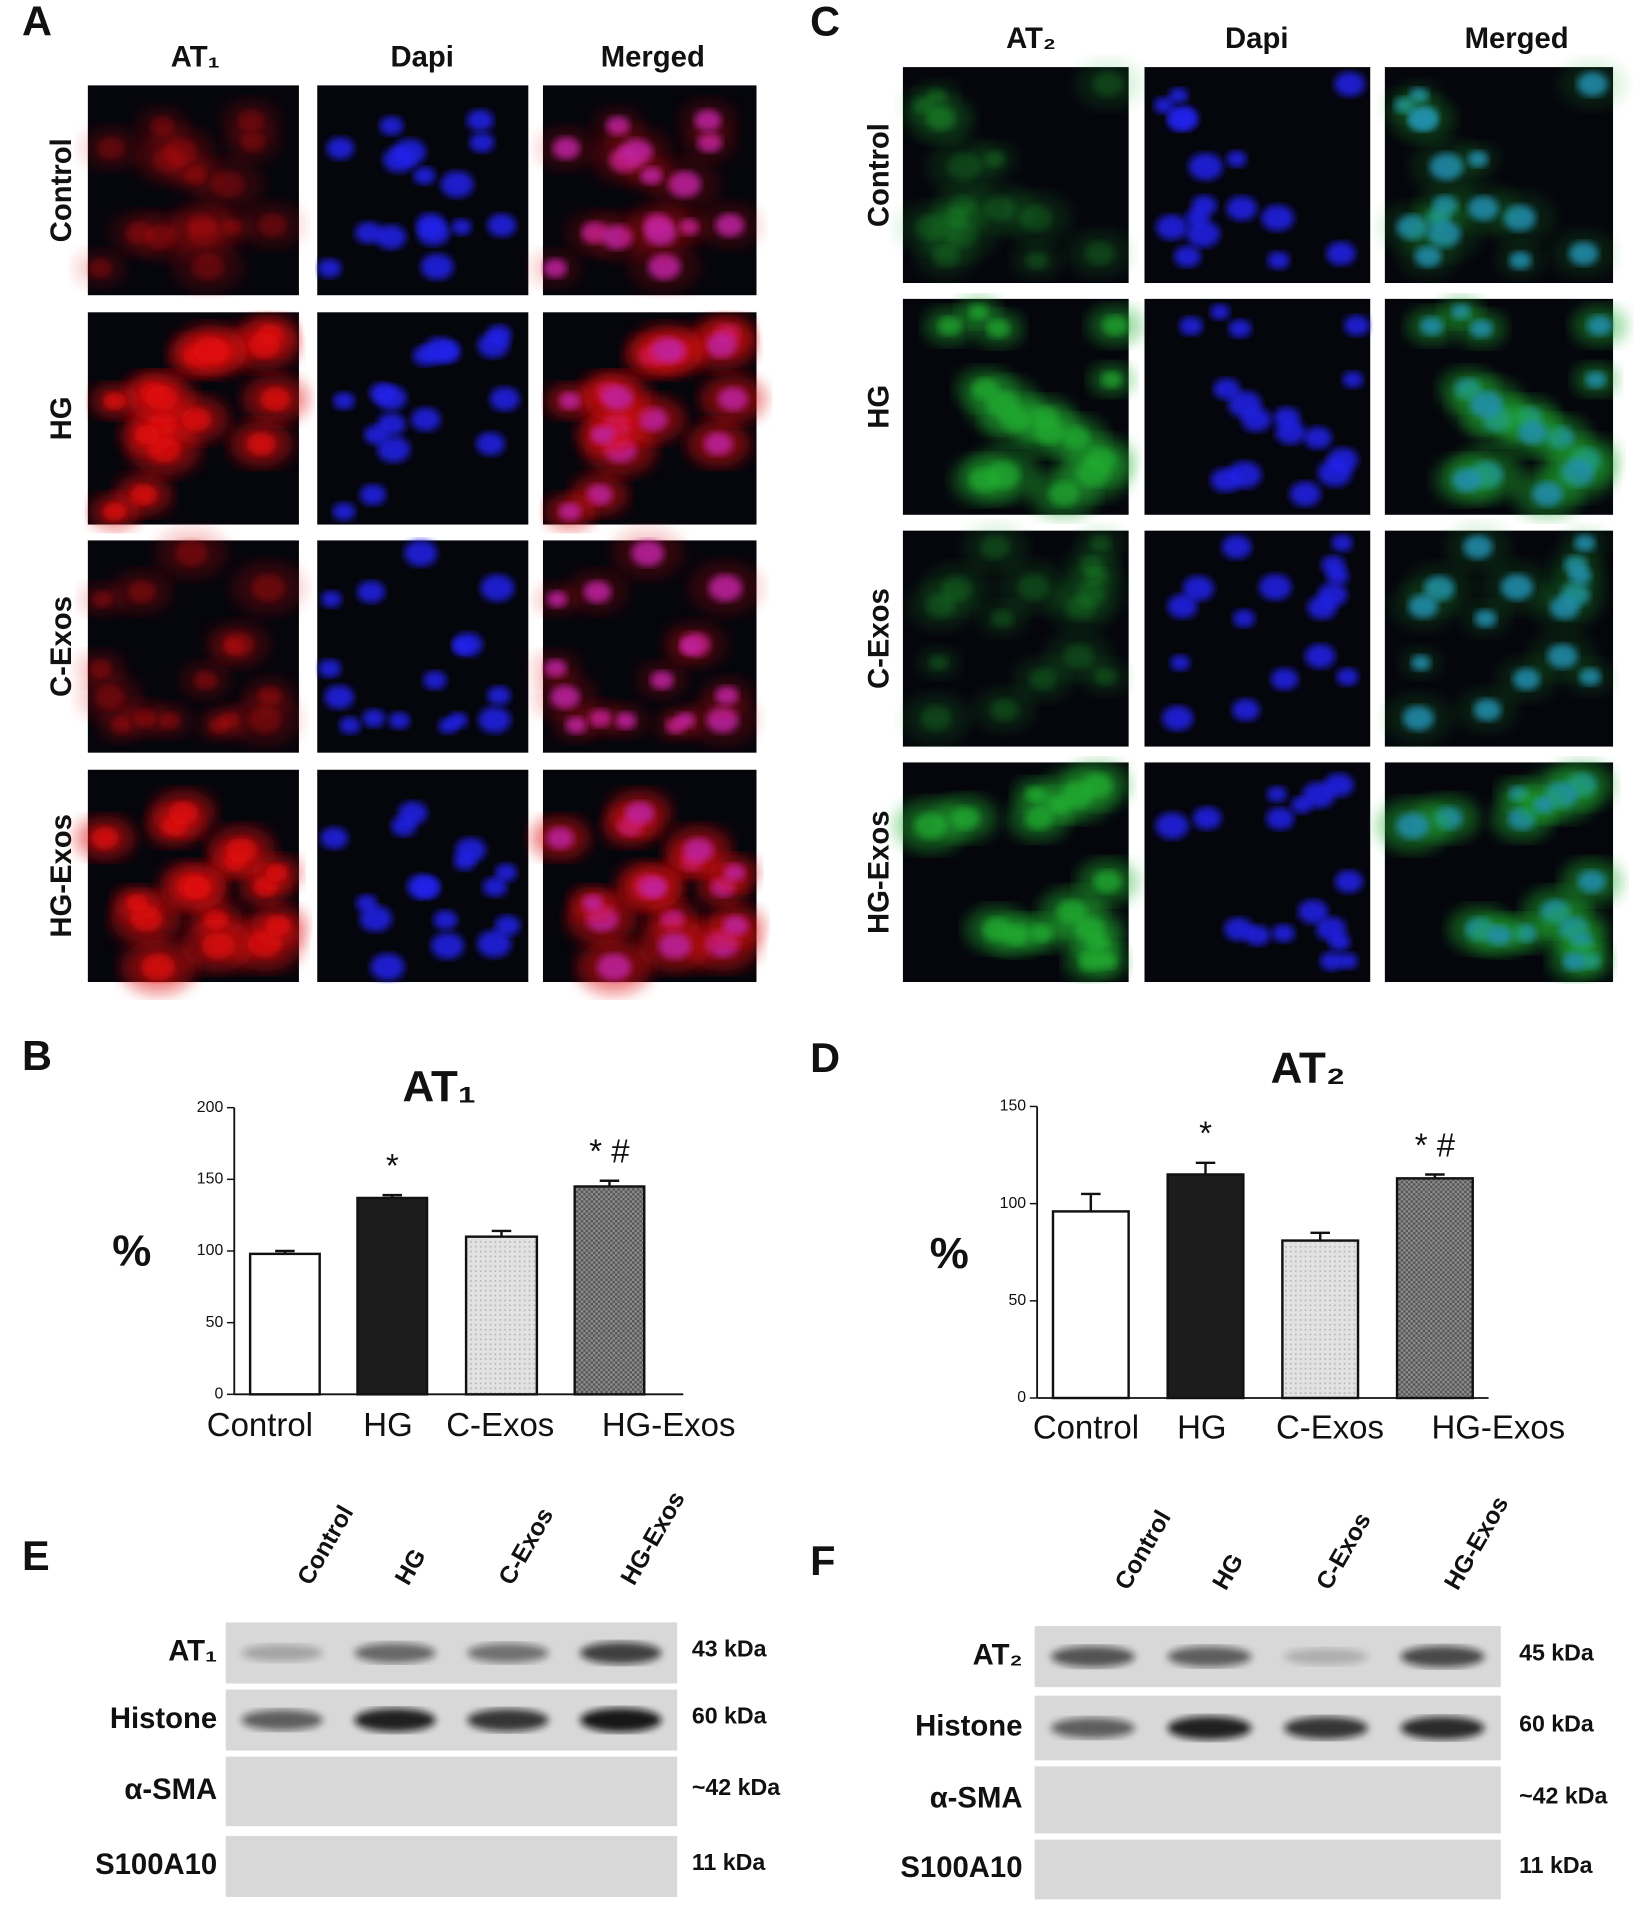 This screenshot has width=1635, height=1925. Describe the element at coordinates (879, 638) in the screenshot. I see `row-label: C-Exos` at that location.